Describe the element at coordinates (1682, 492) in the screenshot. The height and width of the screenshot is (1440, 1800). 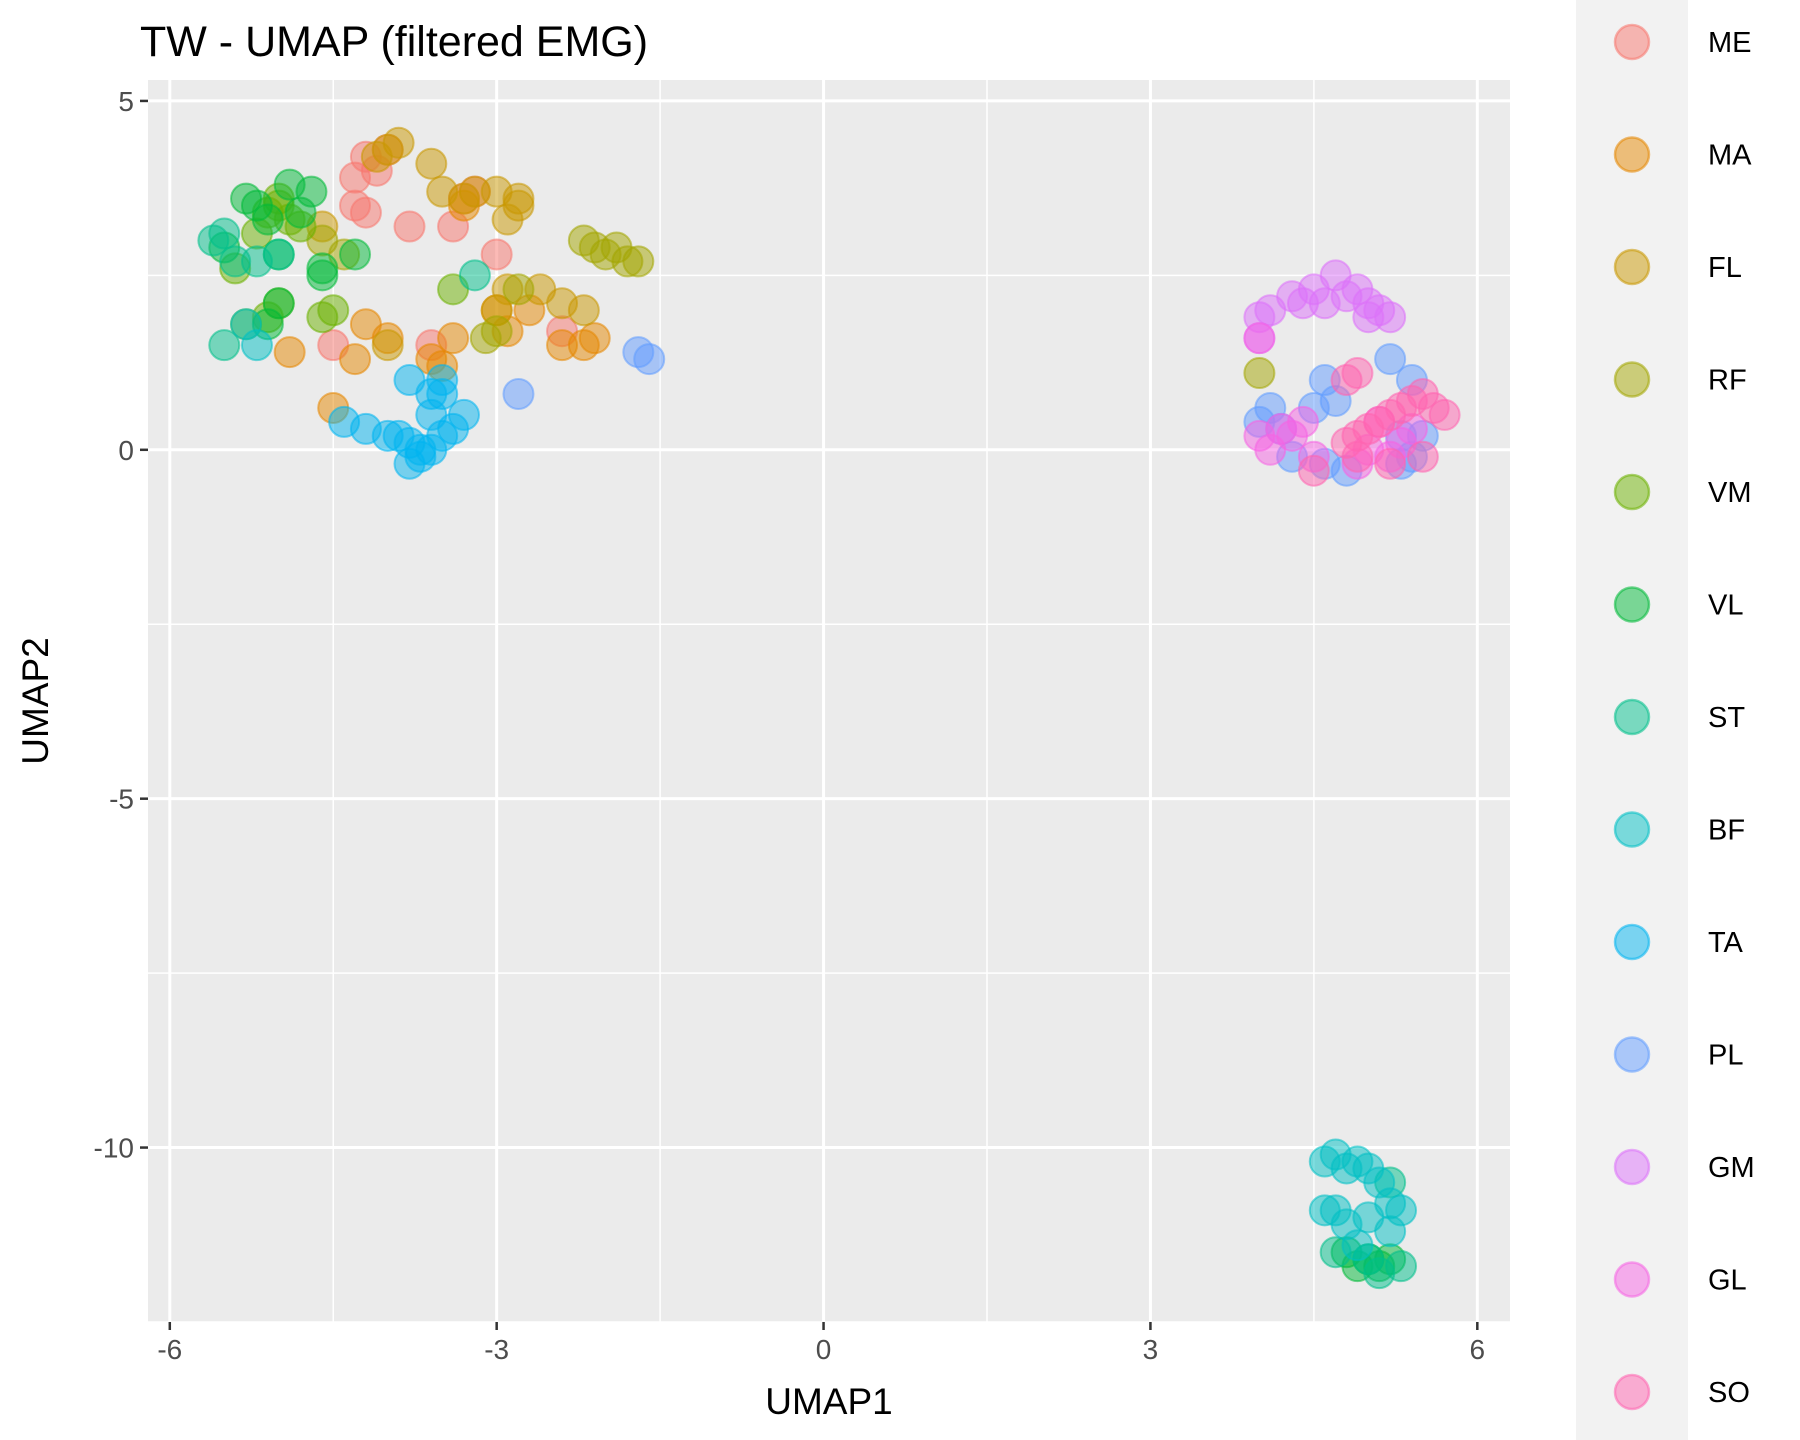
I see `legend-item-vm: VM` at that location.